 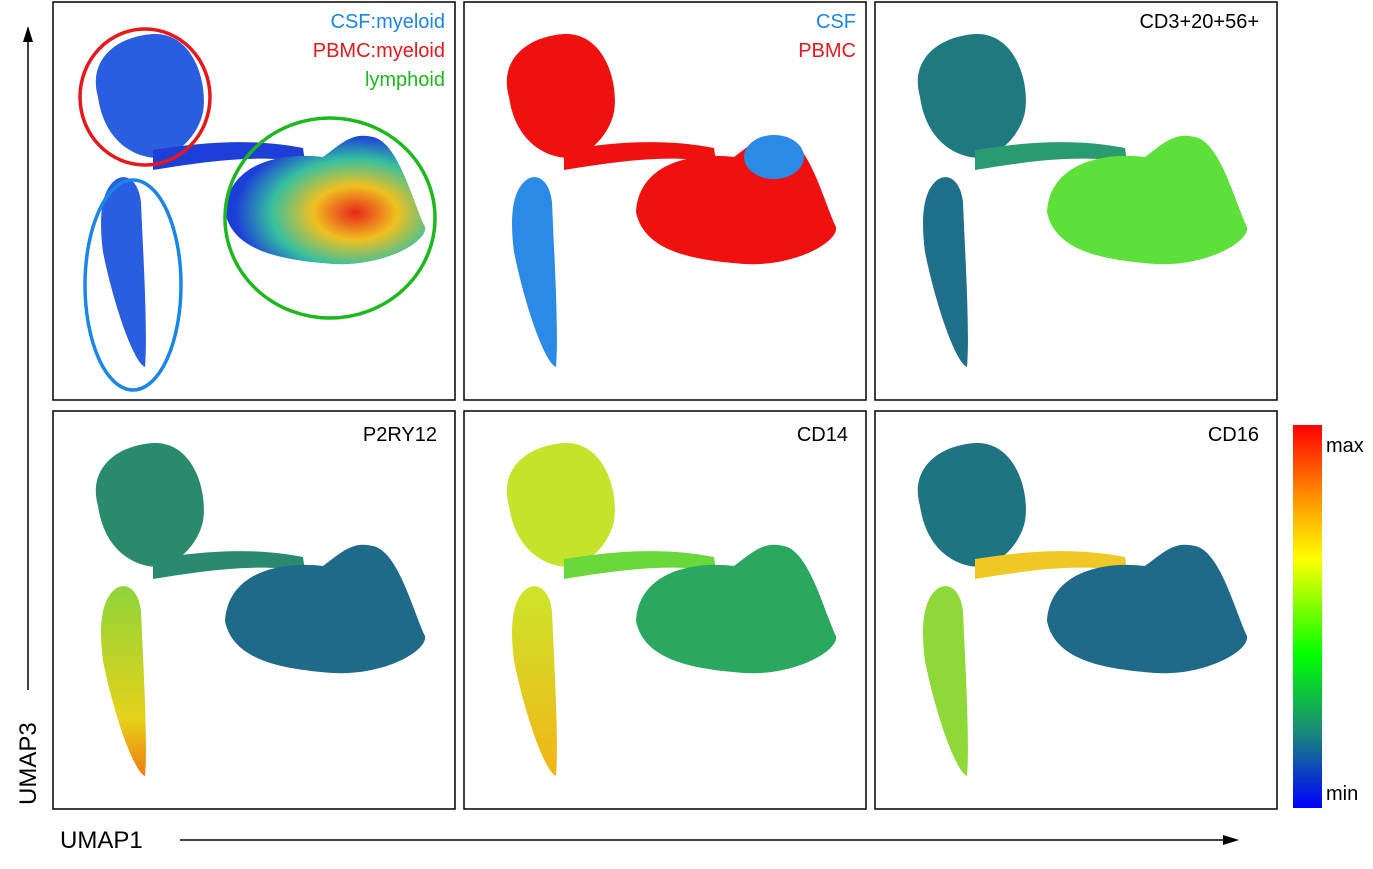 I want to click on panel-title: CD16, so click(x=1233, y=435).